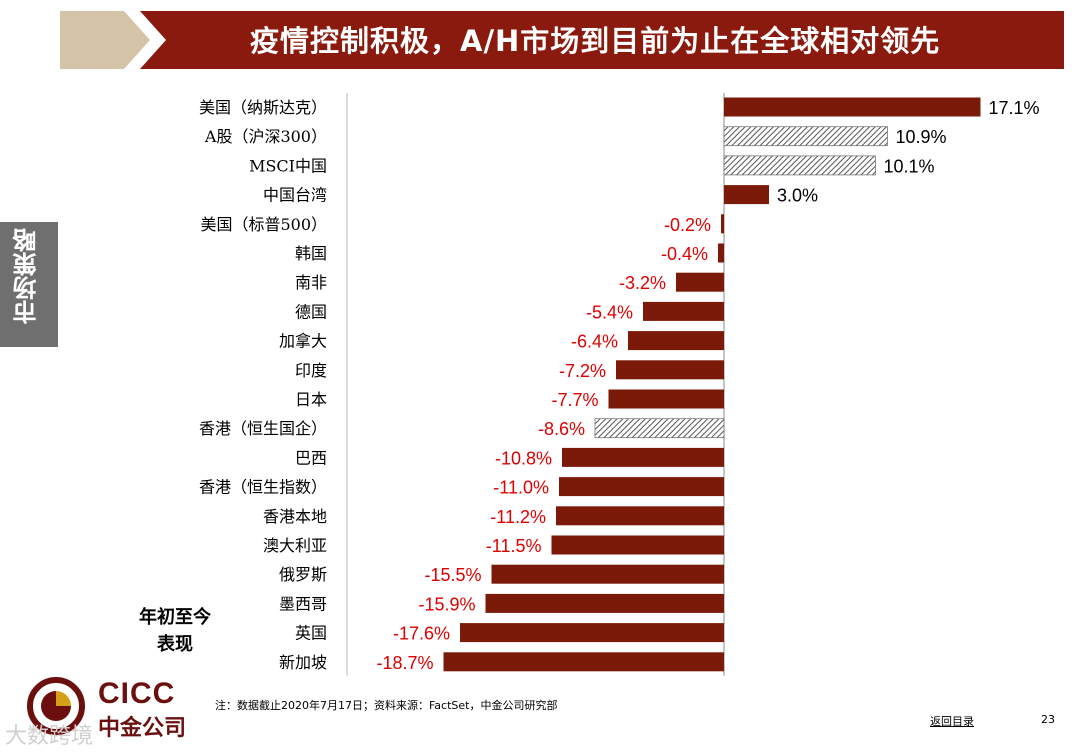 The width and height of the screenshot is (1080, 754). What do you see at coordinates (288, 165) in the screenshot?
I see `category-label: MSCI中国` at bounding box center [288, 165].